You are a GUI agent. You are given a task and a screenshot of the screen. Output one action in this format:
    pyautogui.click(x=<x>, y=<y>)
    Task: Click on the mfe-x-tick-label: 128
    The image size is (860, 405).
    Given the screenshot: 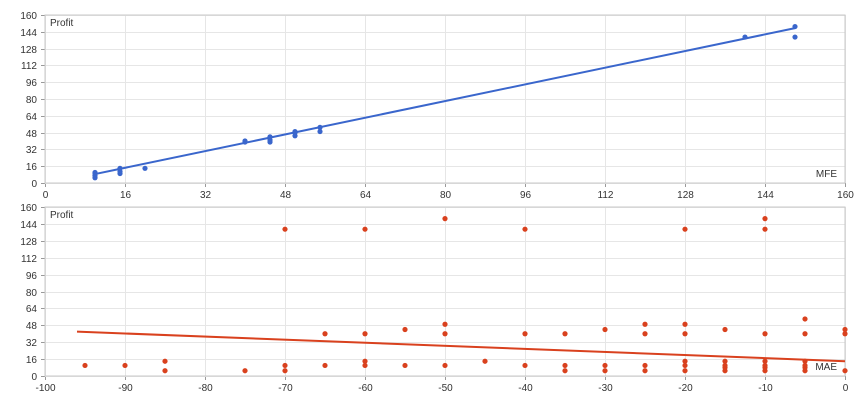 What is the action you would take?
    pyautogui.click(x=685, y=195)
    